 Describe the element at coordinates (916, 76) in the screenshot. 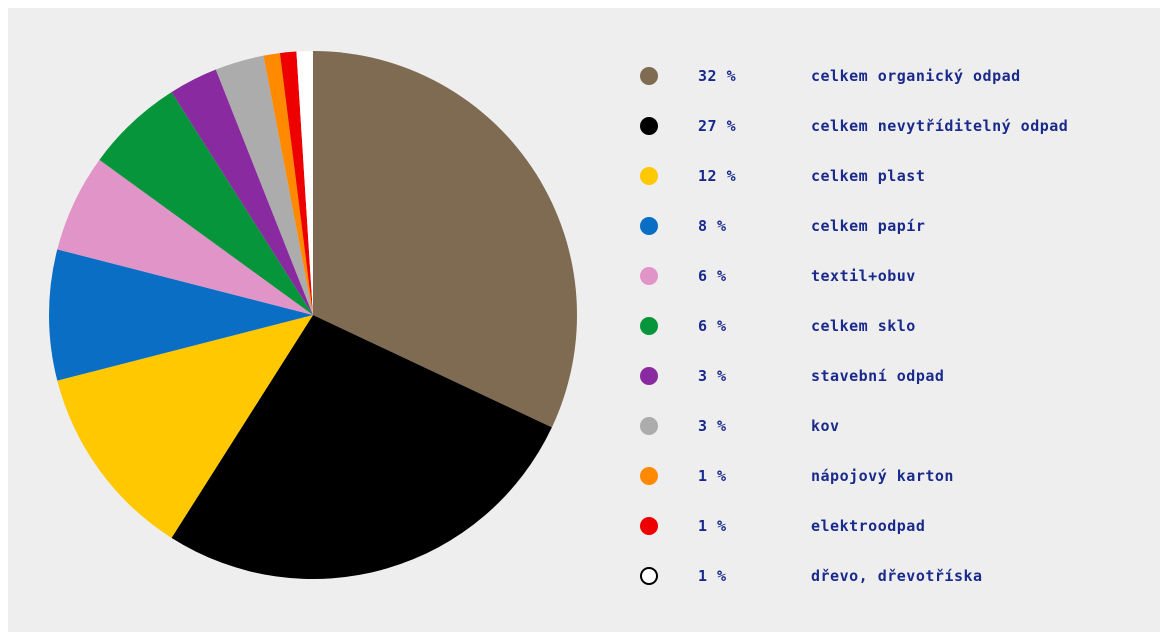

I see `legend-label: celkem organický odpad` at that location.